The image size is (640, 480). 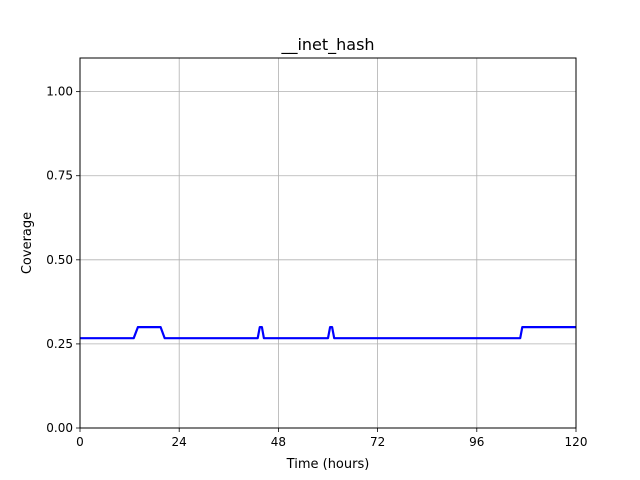 I want to click on chart-title: __inet_hash, so click(x=327, y=45).